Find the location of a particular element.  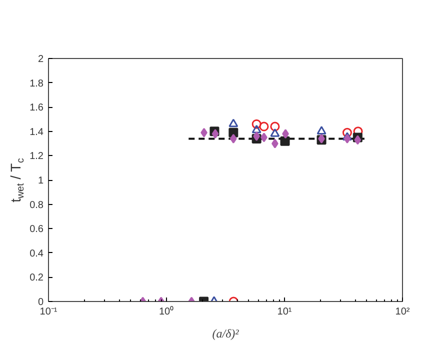

y-axis-title: twet / Tc is located at coordinates (17, 180).